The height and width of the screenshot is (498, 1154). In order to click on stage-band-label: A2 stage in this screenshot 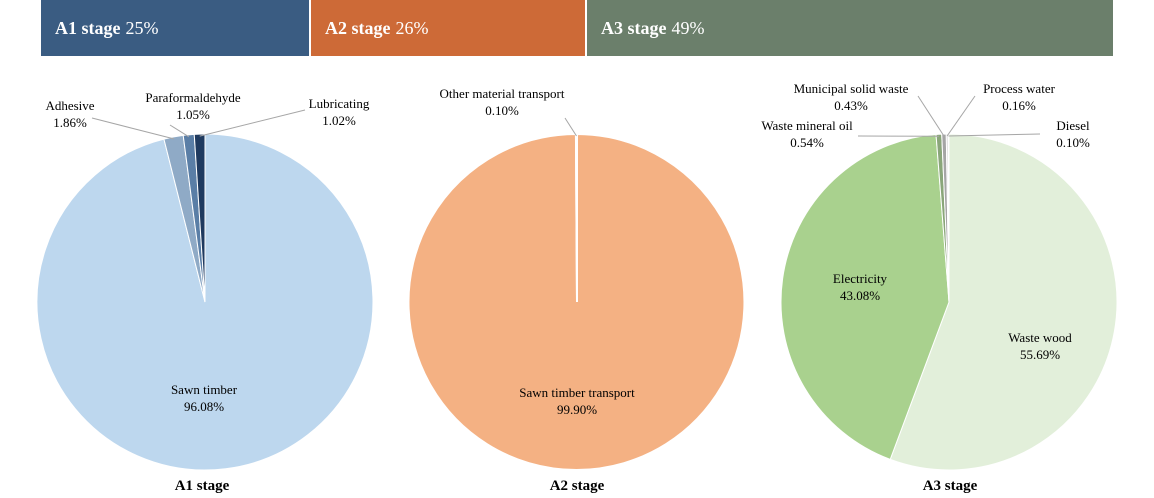, I will do `click(358, 27)`.